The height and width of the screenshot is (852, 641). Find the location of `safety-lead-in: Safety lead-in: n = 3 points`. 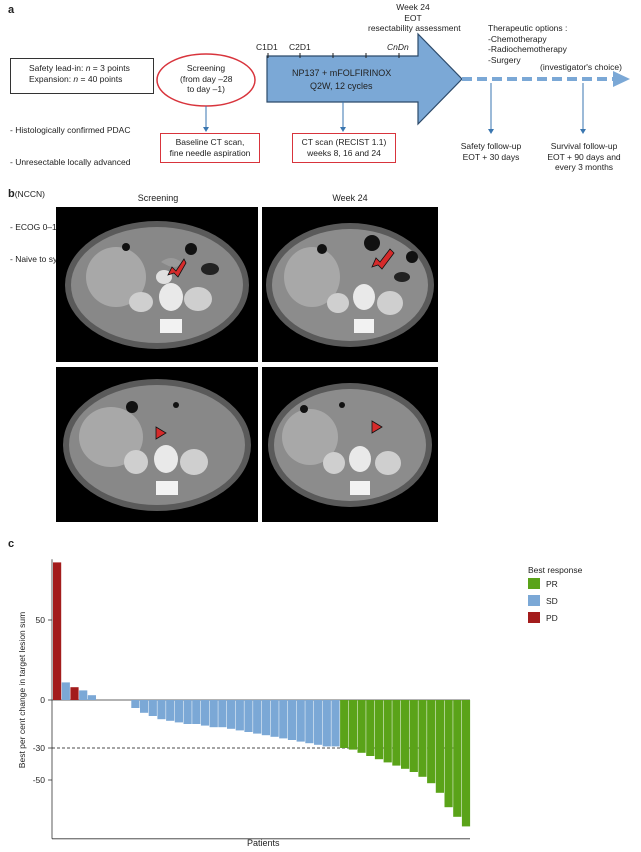

safety-lead-in: Safety lead-in: n = 3 points is located at coordinates (79, 68).